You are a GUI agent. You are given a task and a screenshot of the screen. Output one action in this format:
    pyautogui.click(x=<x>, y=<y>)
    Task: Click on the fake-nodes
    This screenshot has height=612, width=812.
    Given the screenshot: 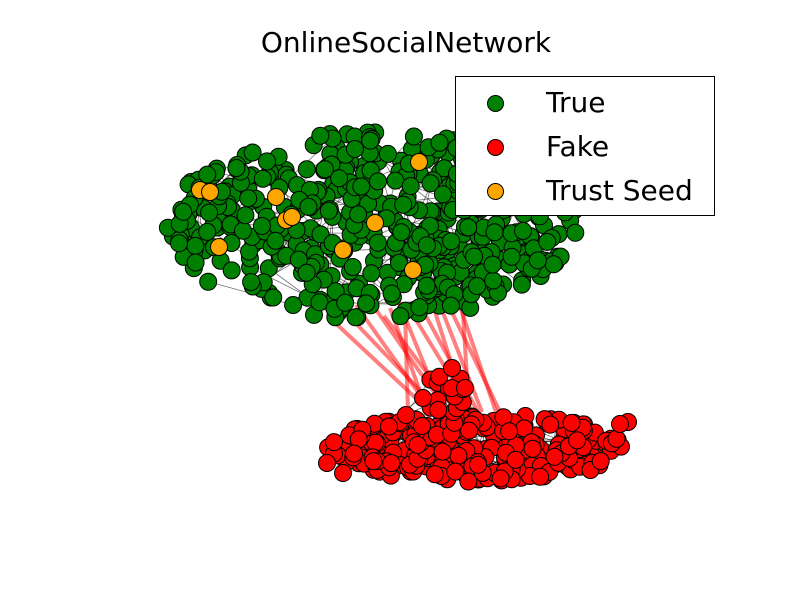 What is the action you would take?
    pyautogui.click(x=477, y=425)
    